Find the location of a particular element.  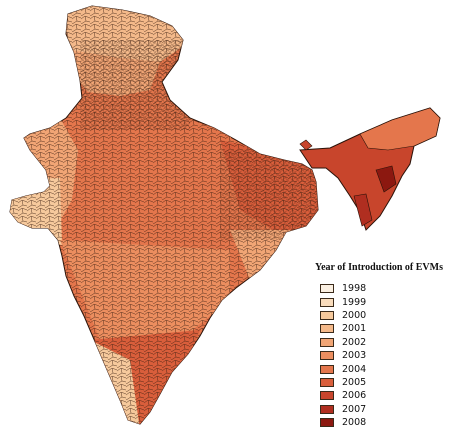

legend-title: Year of Introduction of EVMs is located at coordinates (381, 267).